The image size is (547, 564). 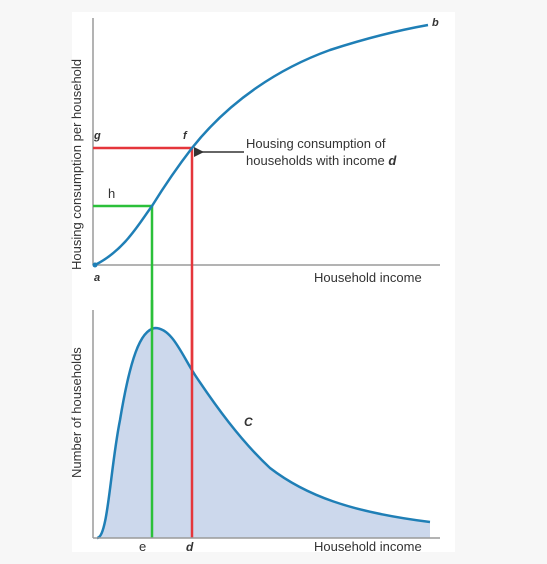 I want to click on top-x-axis-label: Household income, so click(x=368, y=277).